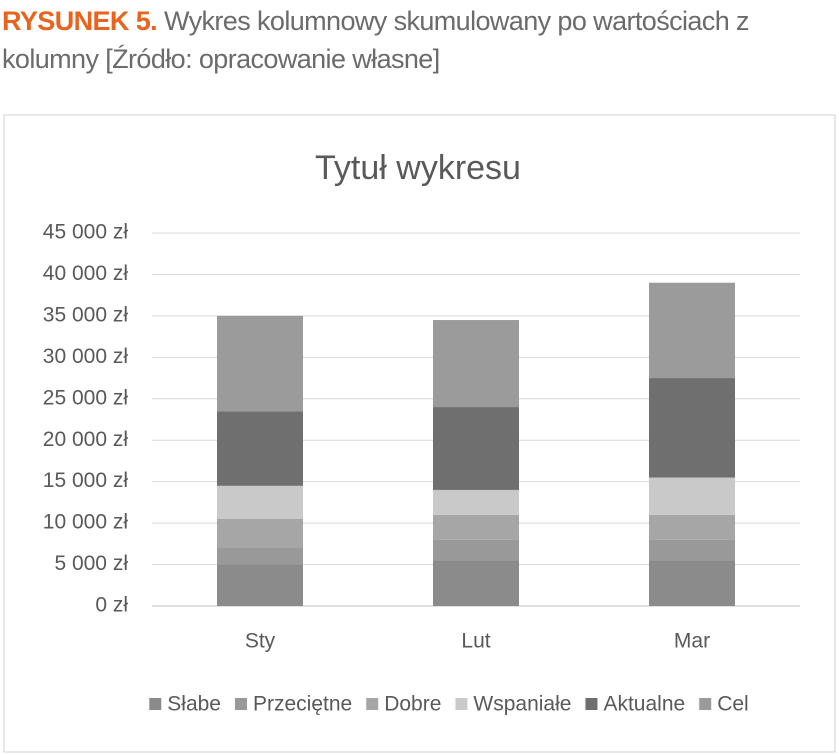  What do you see at coordinates (302, 704) in the screenshot?
I see `legend-label: Przeciętne` at bounding box center [302, 704].